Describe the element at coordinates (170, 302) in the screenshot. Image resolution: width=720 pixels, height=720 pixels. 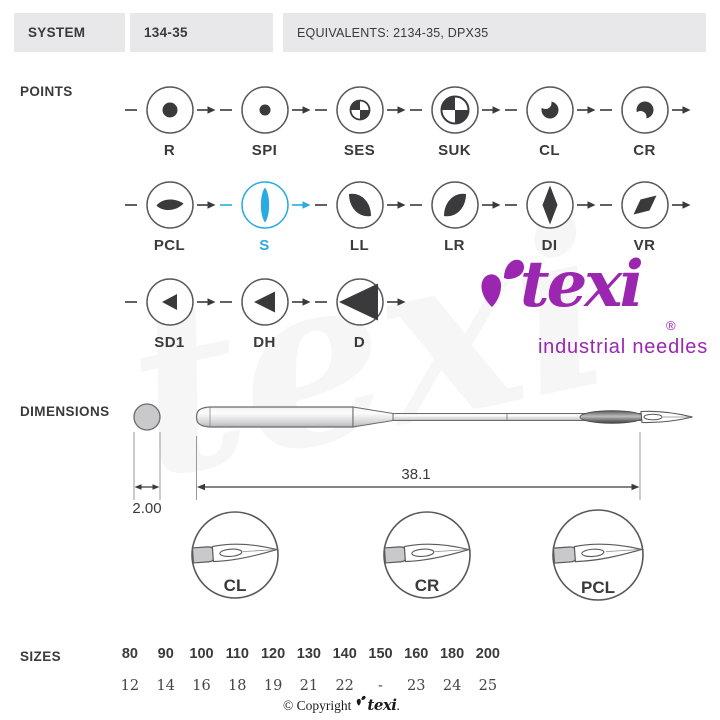
I see `triangle-small-icon` at that location.